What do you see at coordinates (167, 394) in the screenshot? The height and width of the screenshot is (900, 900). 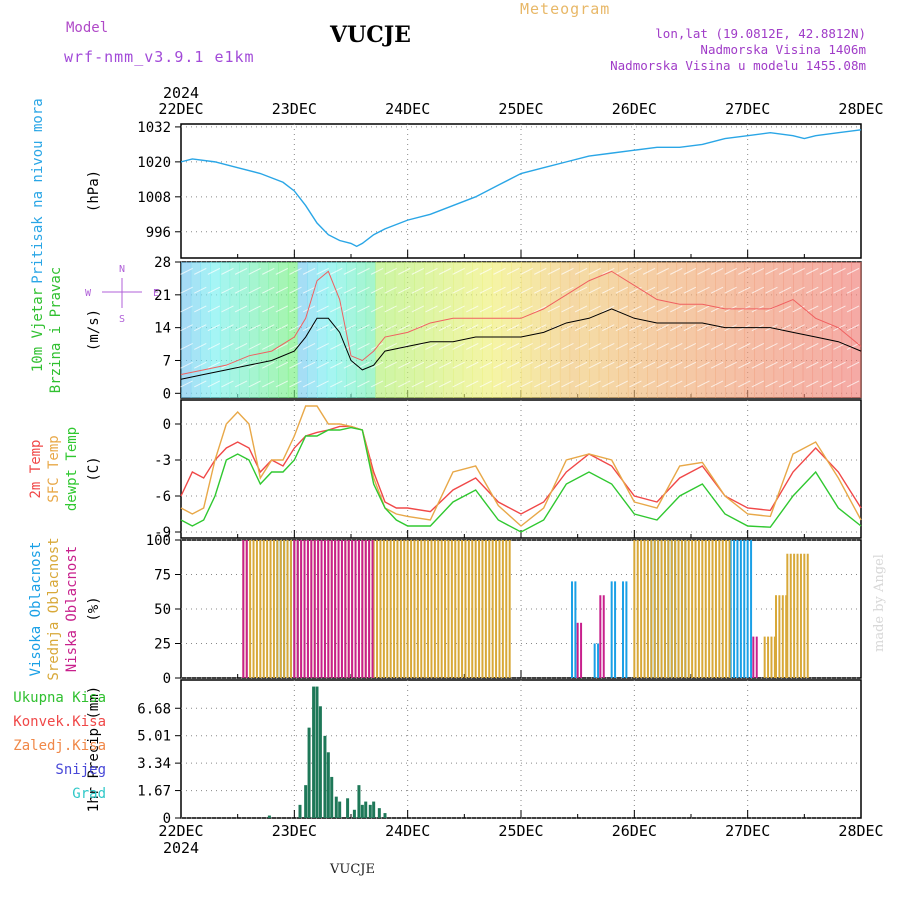 I see `y-tick-label: 0` at bounding box center [167, 394].